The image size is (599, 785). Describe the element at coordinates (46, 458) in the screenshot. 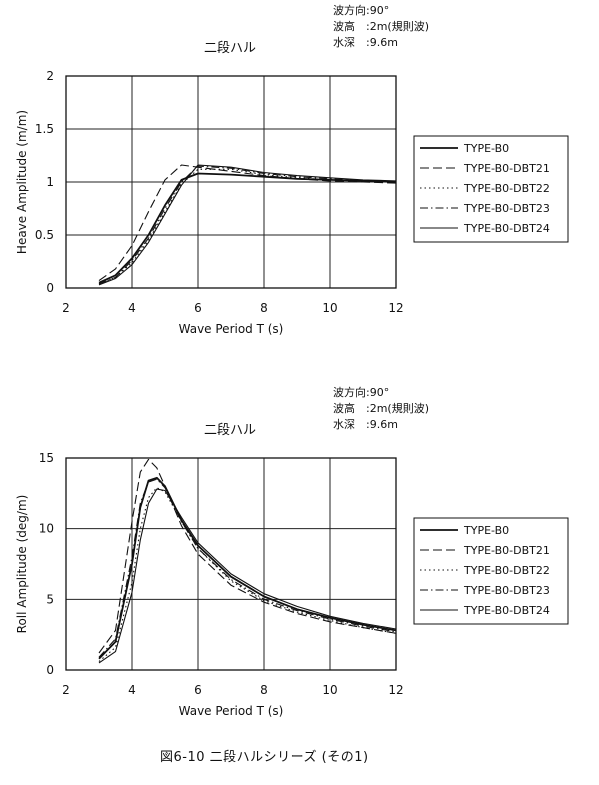

I see `y-tick-label: 15` at that location.